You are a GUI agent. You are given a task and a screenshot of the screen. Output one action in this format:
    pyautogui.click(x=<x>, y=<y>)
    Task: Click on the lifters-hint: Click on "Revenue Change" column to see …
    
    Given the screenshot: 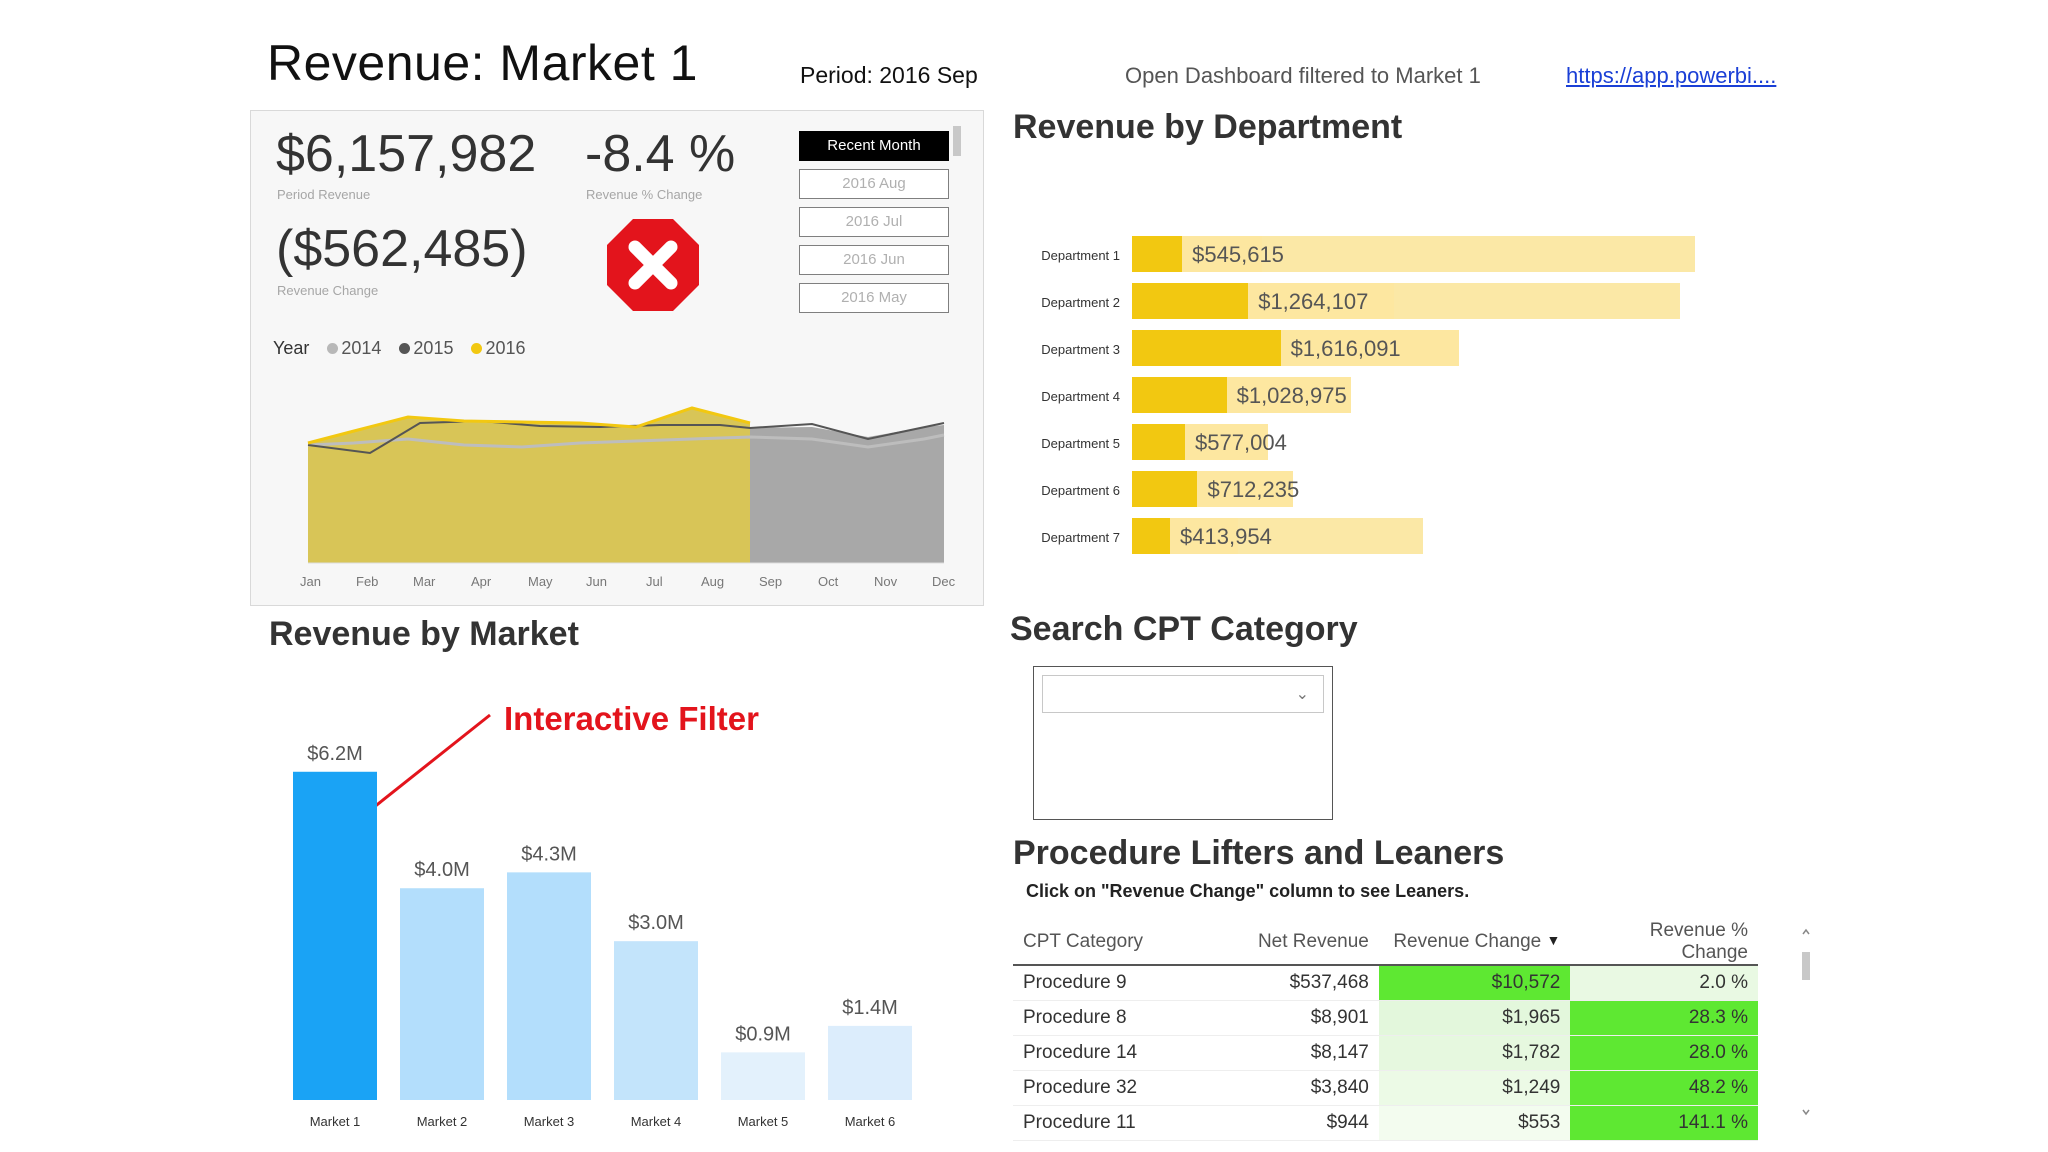 What is the action you would take?
    pyautogui.click(x=1248, y=891)
    